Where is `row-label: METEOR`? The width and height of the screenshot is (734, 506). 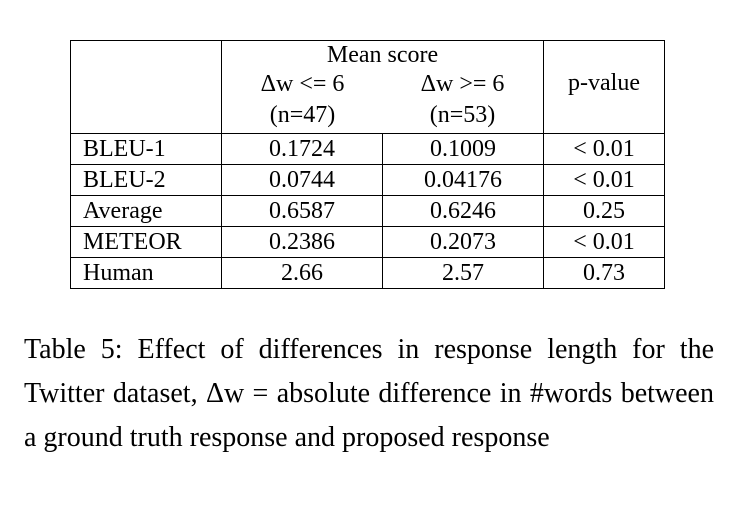 row-label: METEOR is located at coordinates (146, 242).